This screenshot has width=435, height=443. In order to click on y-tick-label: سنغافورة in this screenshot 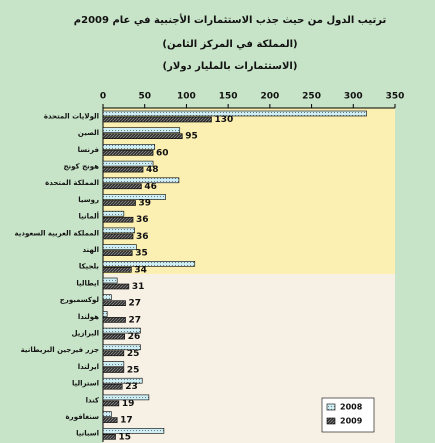, I will do `click(83, 417)`.